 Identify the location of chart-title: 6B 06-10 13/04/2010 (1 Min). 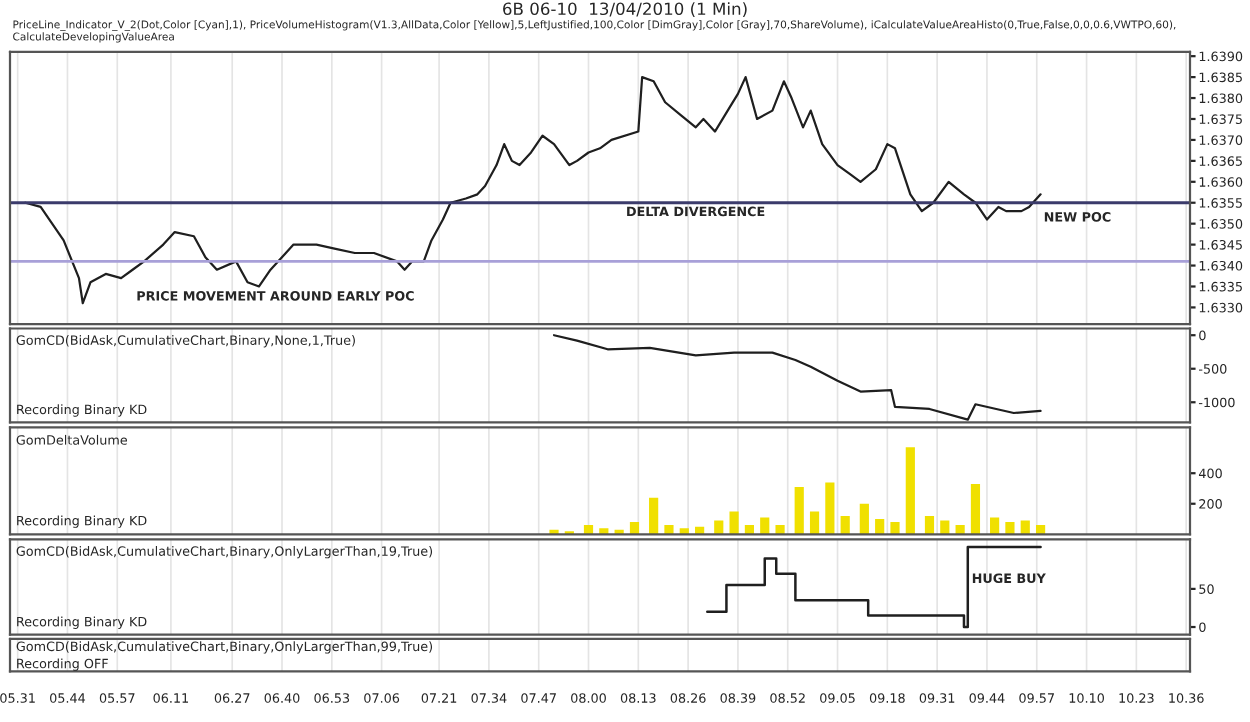
(625, 10).